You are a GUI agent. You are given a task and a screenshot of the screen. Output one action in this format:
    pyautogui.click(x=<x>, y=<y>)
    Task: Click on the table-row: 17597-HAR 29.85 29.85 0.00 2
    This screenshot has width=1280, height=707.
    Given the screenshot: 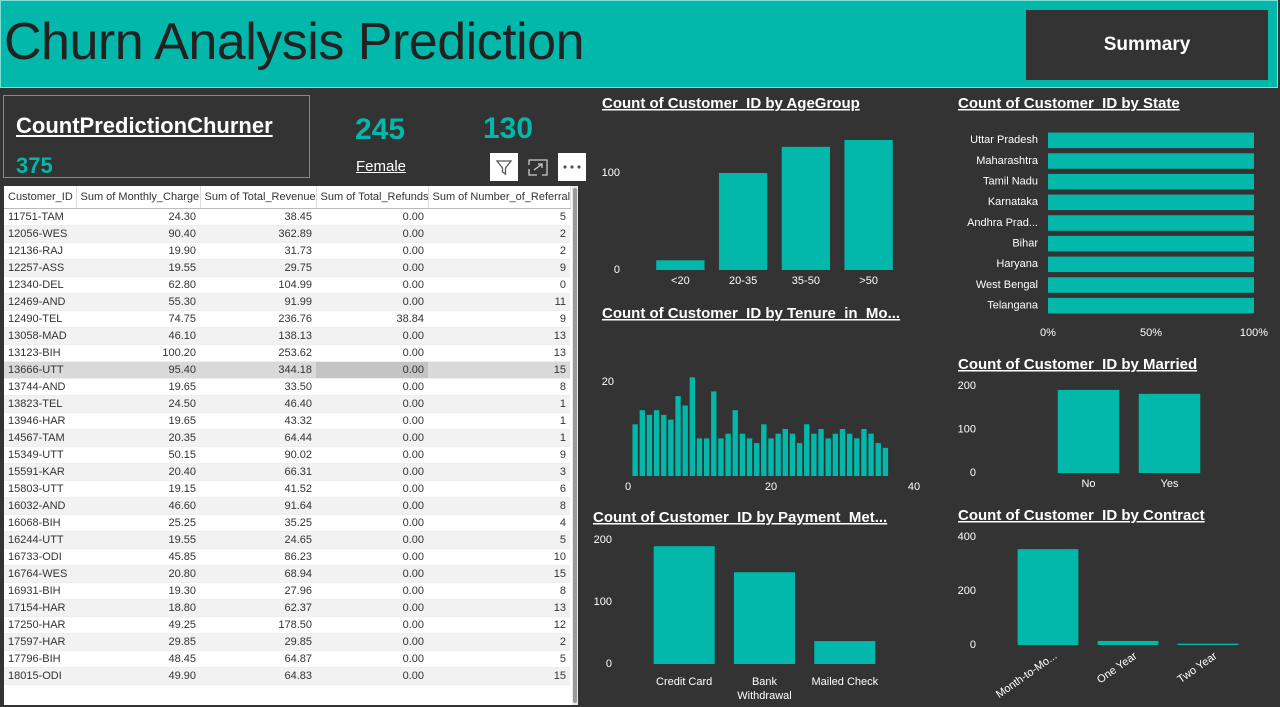 What is the action you would take?
    pyautogui.click(x=287, y=642)
    